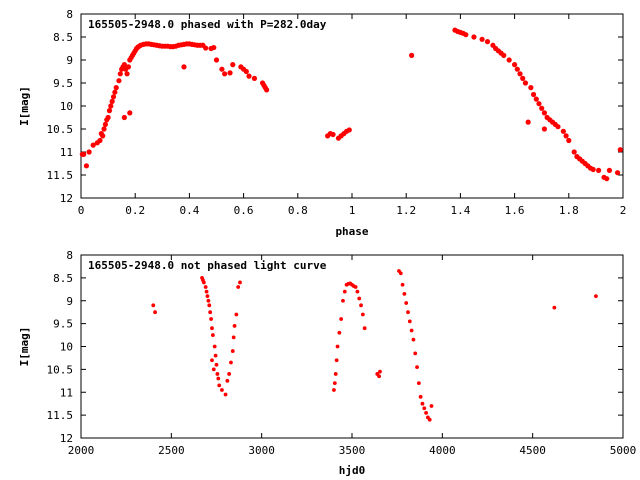 This screenshot has height=480, width=640. I want to click on x-tick-label: 3000, so click(261, 450).